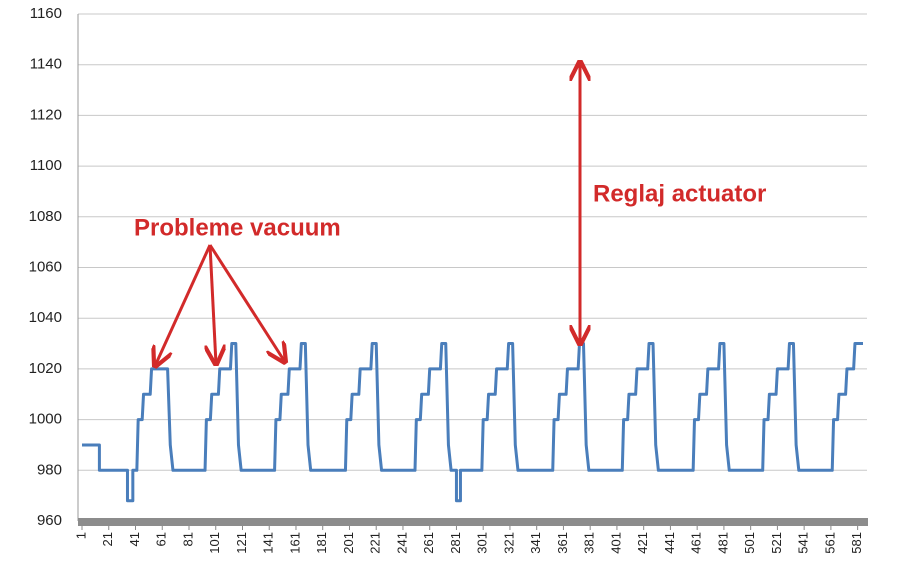  What do you see at coordinates (80, 535) in the screenshot?
I see `x-tick-label: 1` at bounding box center [80, 535].